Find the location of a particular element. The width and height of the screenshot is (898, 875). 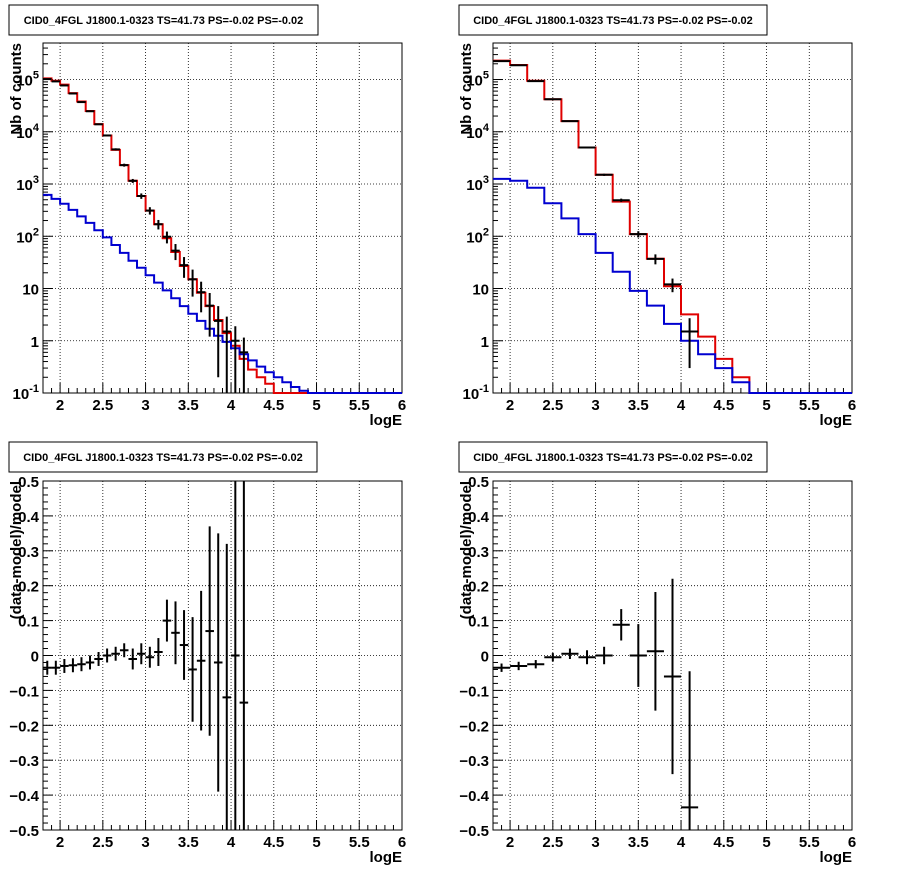

y-tick-label: 0 is located at coordinates (485, 657).